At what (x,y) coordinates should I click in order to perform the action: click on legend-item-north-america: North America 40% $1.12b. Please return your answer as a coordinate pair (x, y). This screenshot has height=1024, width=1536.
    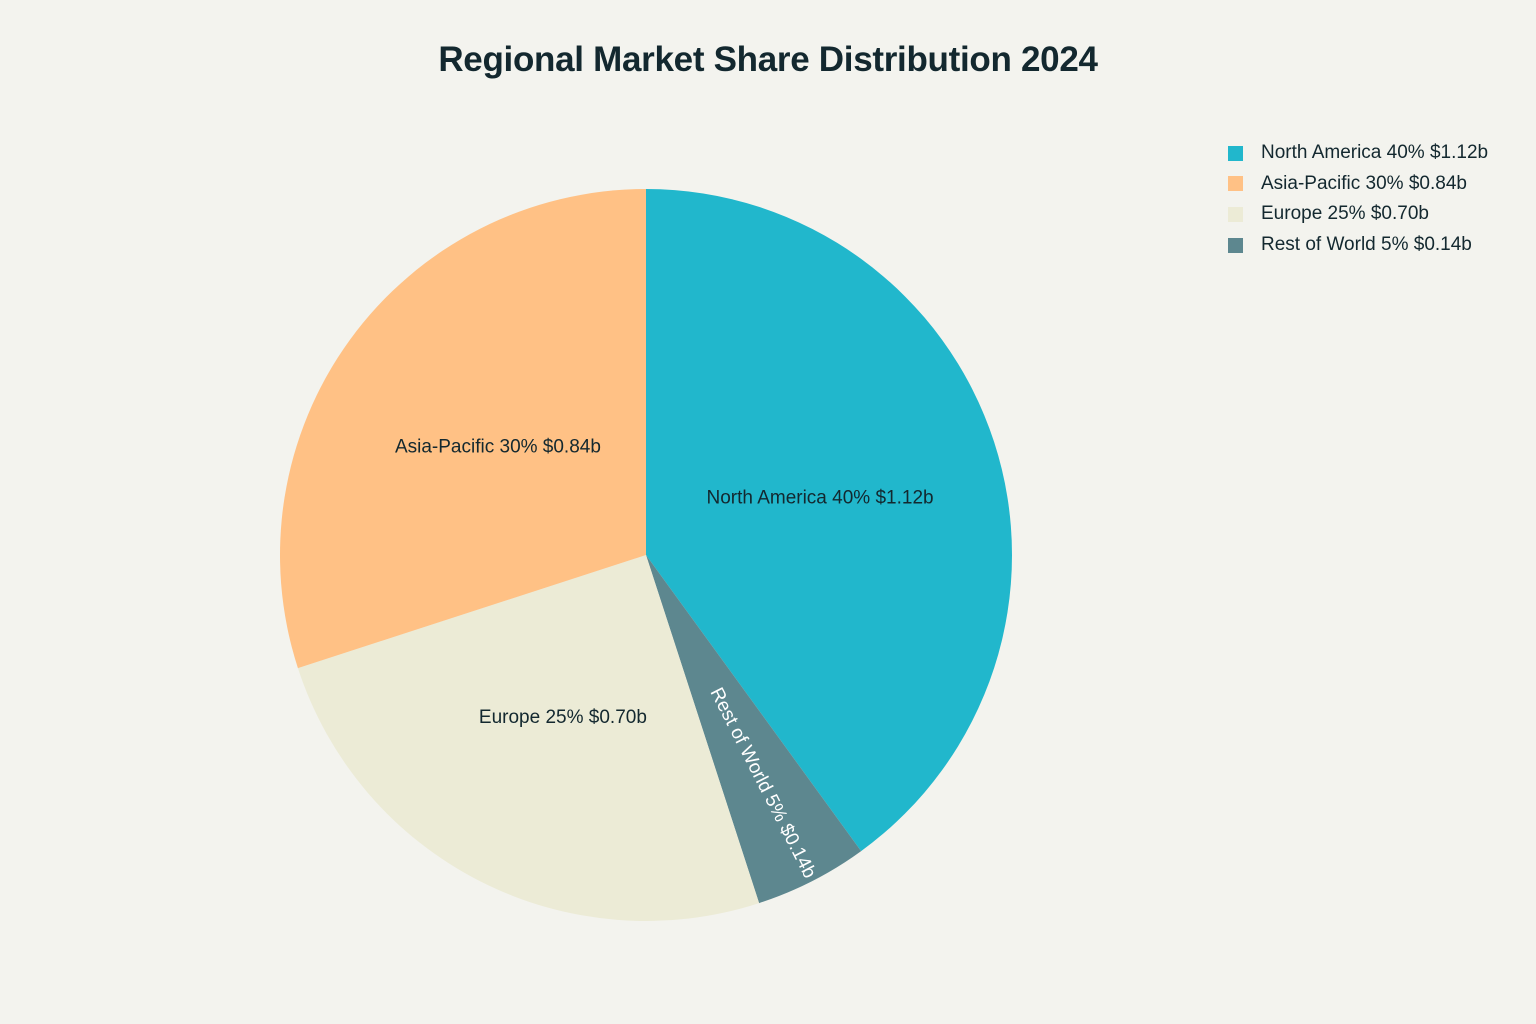
    Looking at the image, I should click on (1378, 153).